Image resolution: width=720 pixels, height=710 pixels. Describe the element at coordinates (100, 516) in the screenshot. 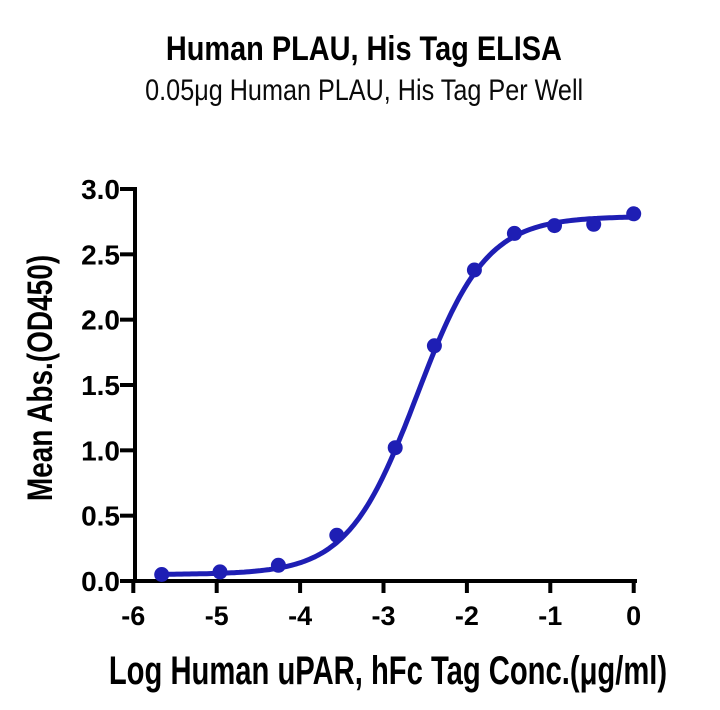

I see `y-tick-label: 0.5` at that location.